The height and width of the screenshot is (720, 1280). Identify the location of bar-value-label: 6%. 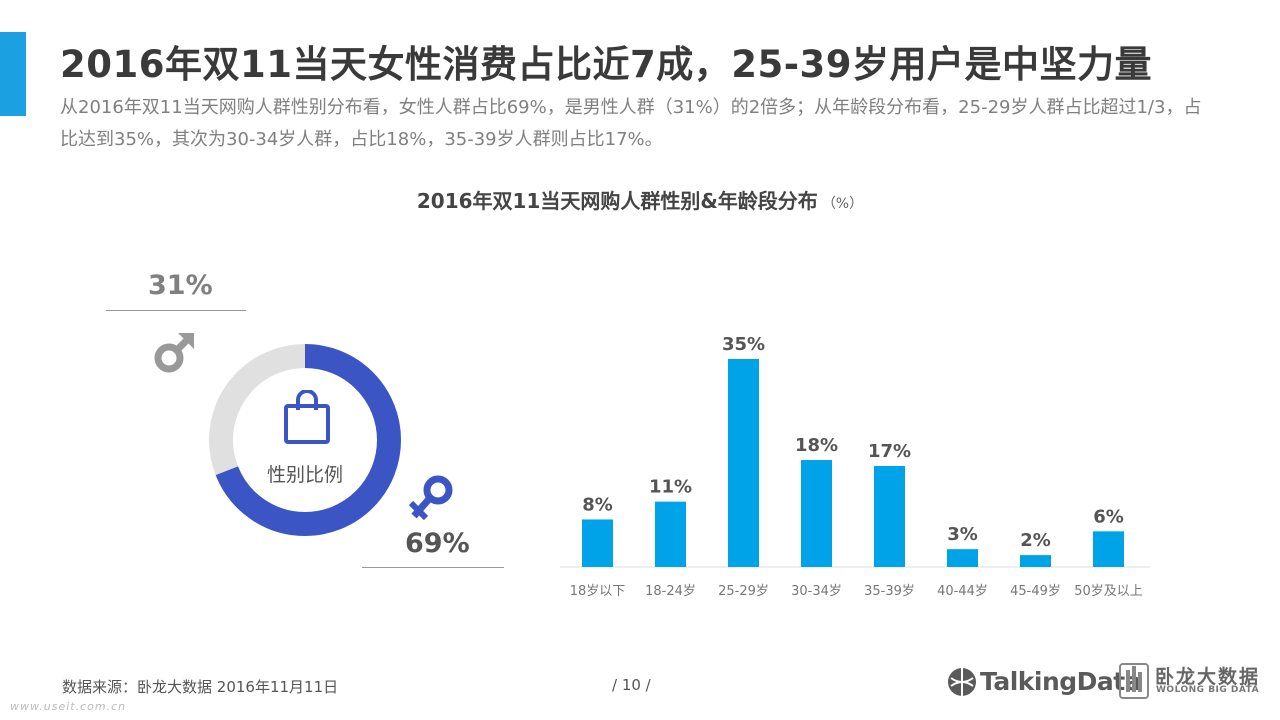
(1108, 516).